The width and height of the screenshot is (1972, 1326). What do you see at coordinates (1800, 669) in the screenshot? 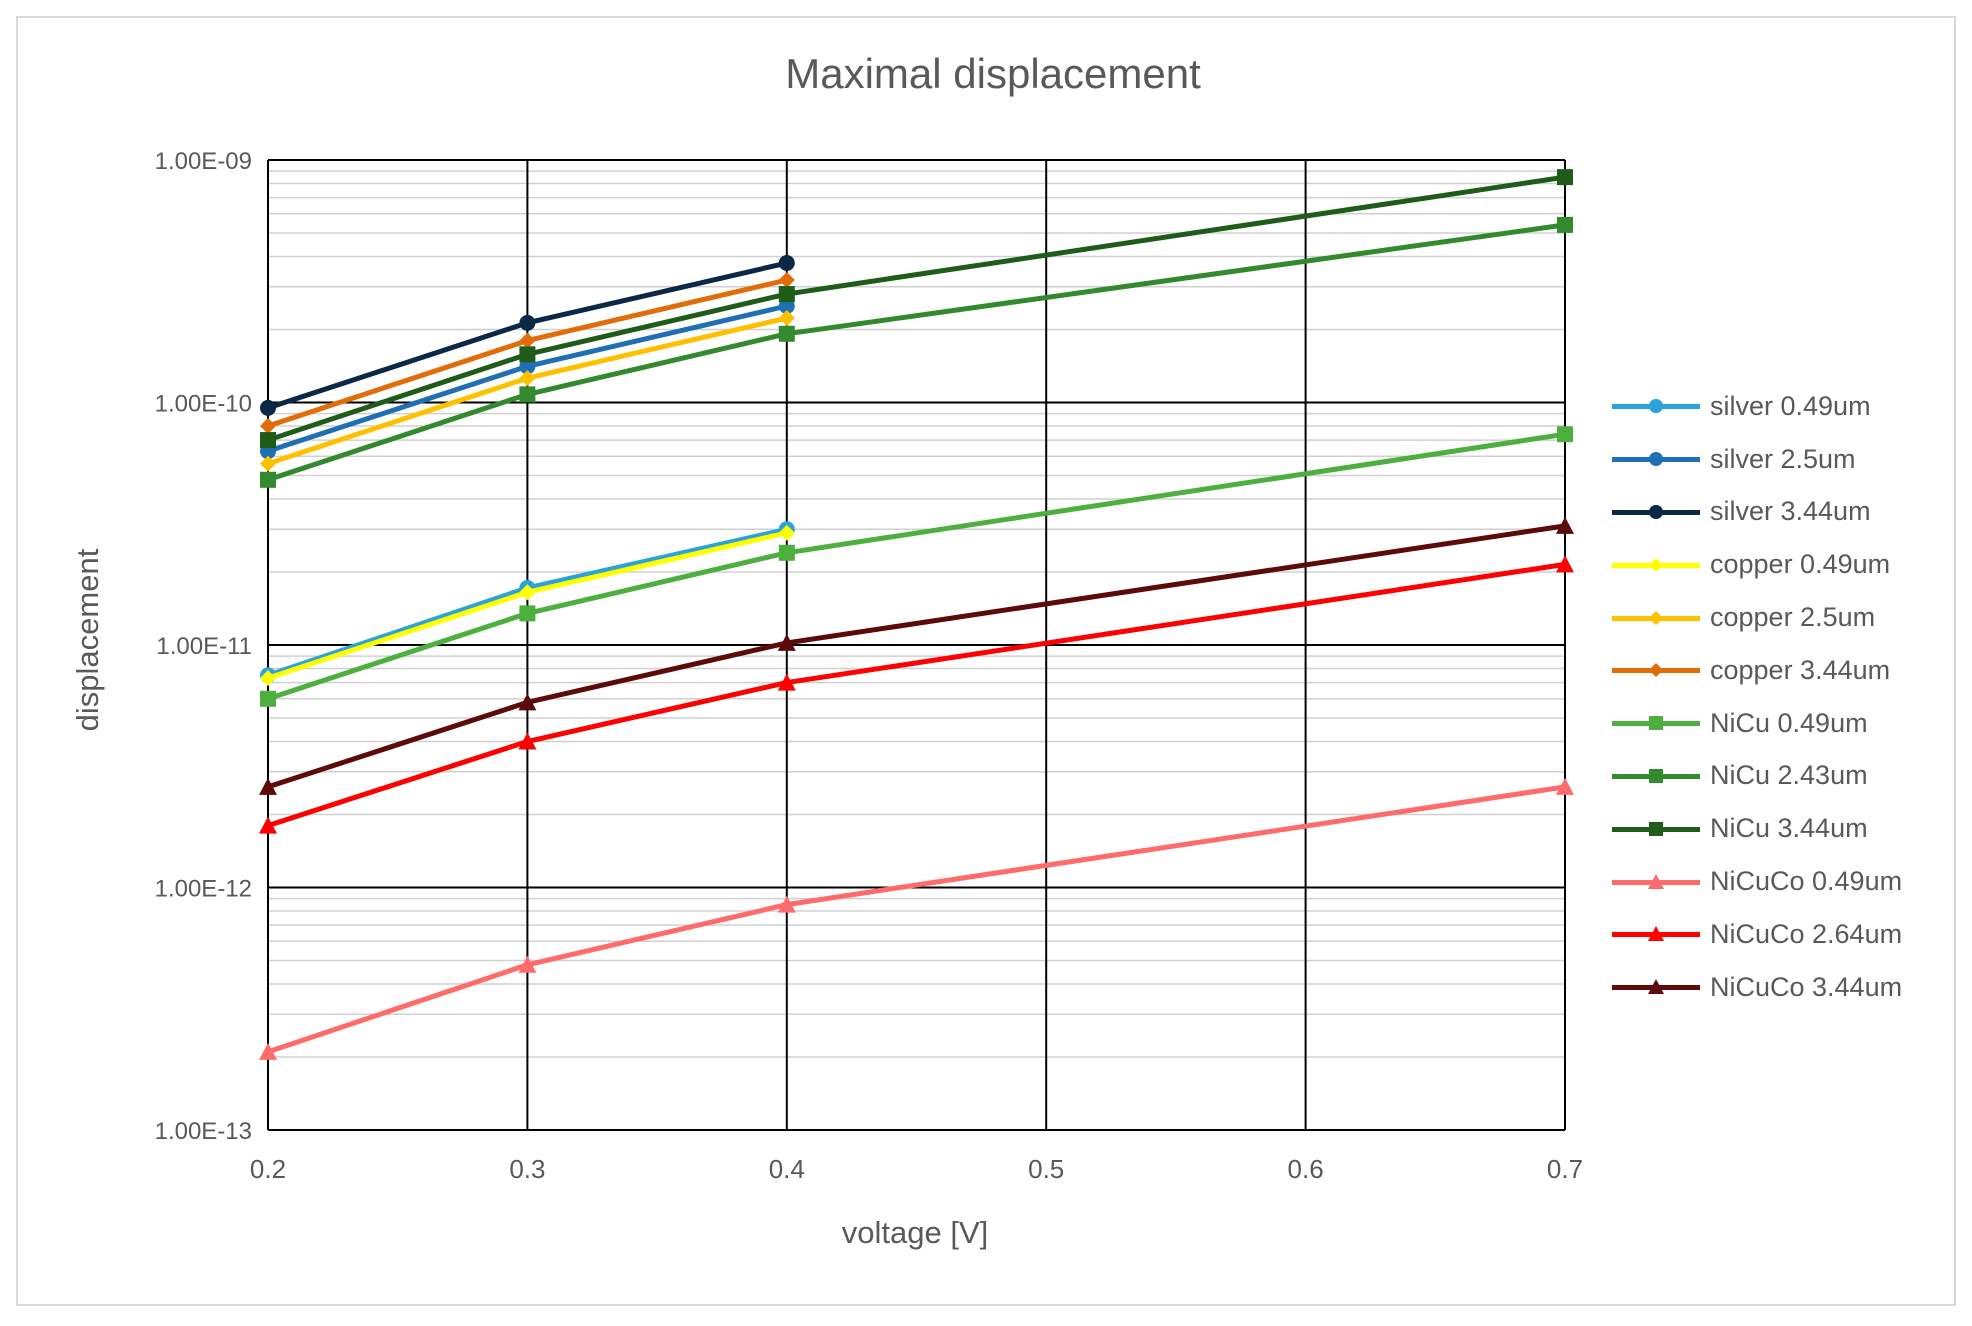
I see `legend-label: copper 3.44um` at bounding box center [1800, 669].